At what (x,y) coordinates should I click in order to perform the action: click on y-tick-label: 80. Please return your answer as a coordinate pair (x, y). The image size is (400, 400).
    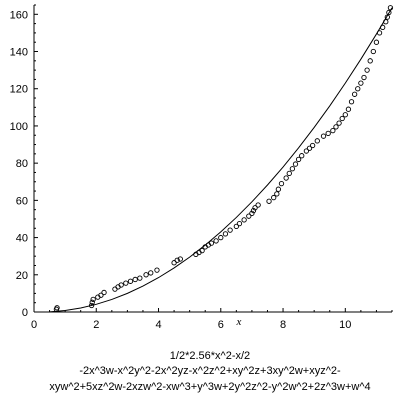
    Looking at the image, I should click on (22, 164).